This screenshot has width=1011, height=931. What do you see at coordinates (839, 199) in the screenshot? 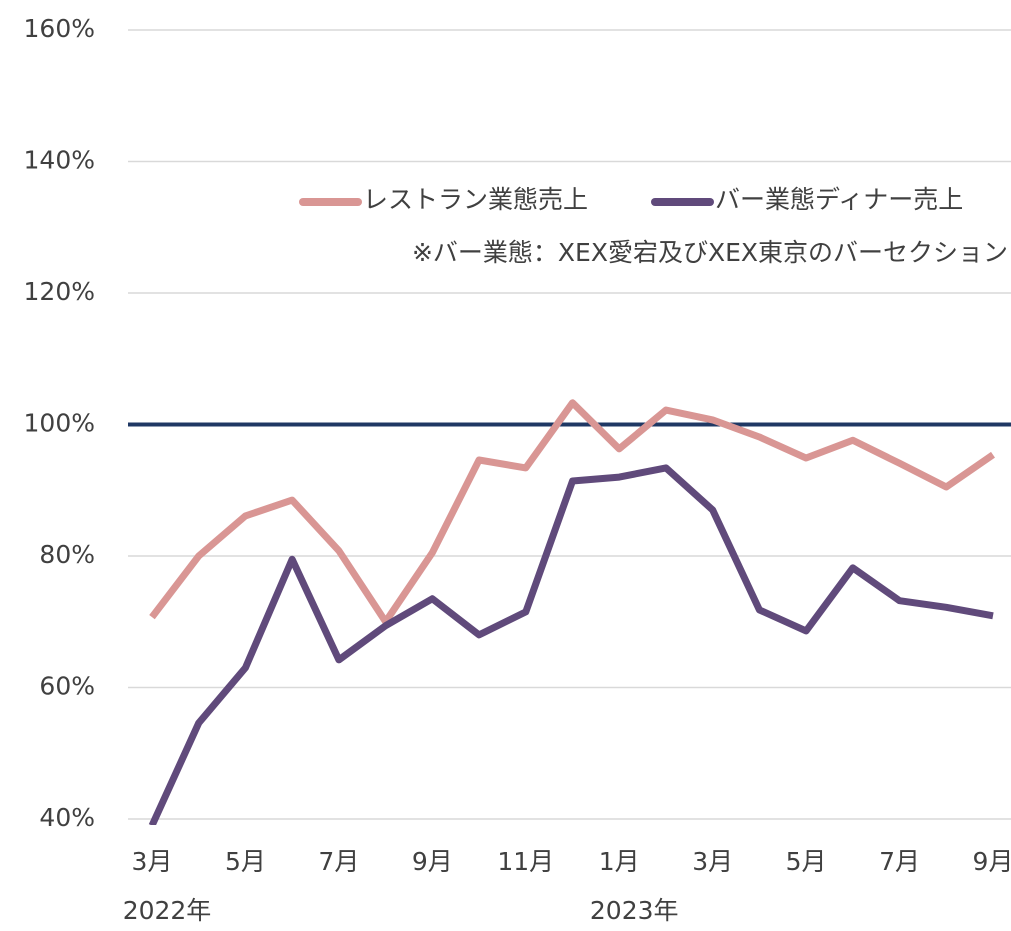
I see `legend-label: バー業態ディナー売上` at bounding box center [839, 199].